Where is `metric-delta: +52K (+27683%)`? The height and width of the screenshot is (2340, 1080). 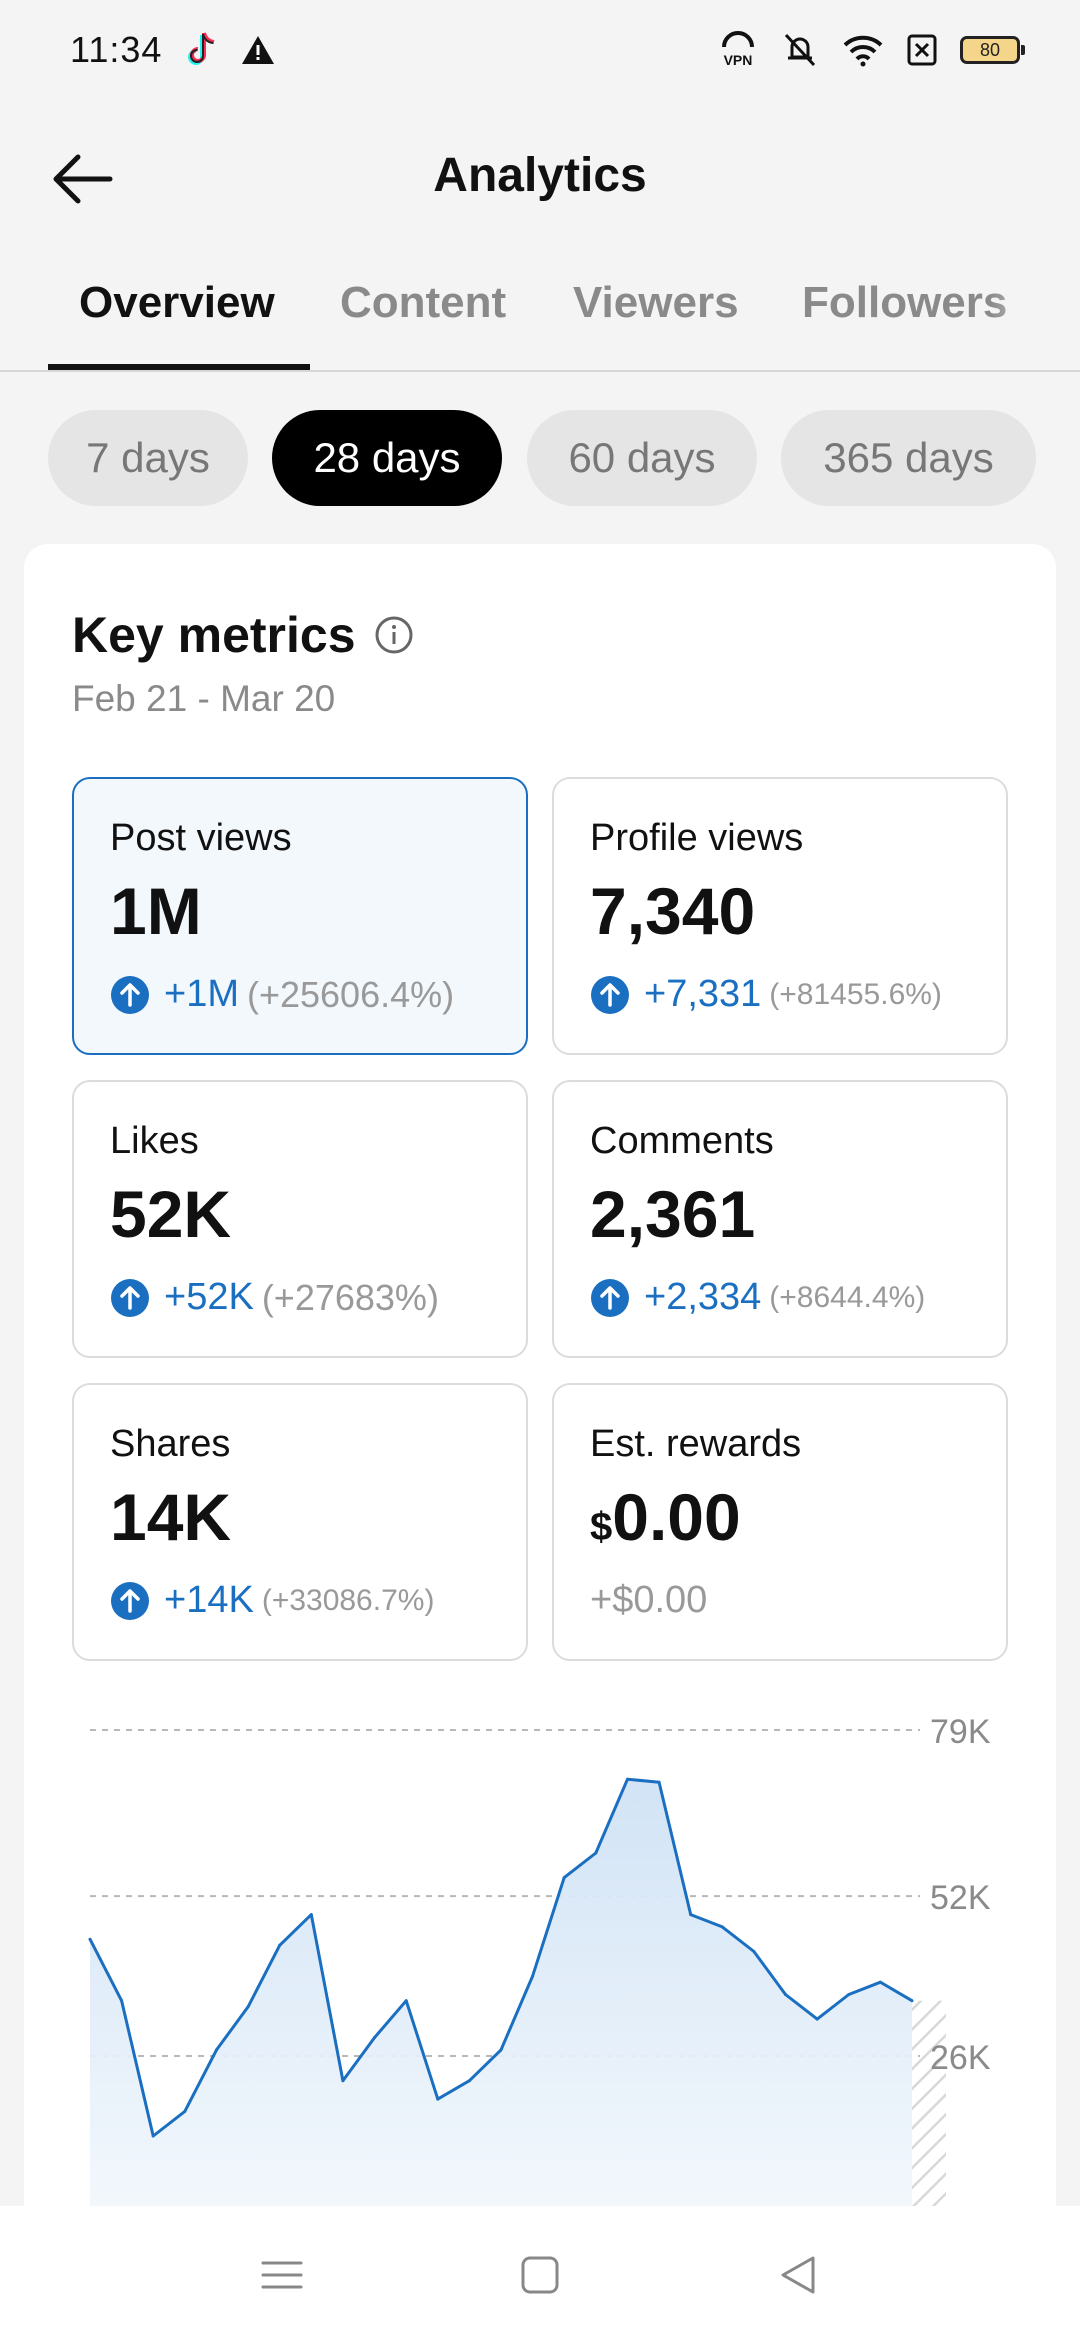 metric-delta: +52K (+27683%) is located at coordinates (274, 1297).